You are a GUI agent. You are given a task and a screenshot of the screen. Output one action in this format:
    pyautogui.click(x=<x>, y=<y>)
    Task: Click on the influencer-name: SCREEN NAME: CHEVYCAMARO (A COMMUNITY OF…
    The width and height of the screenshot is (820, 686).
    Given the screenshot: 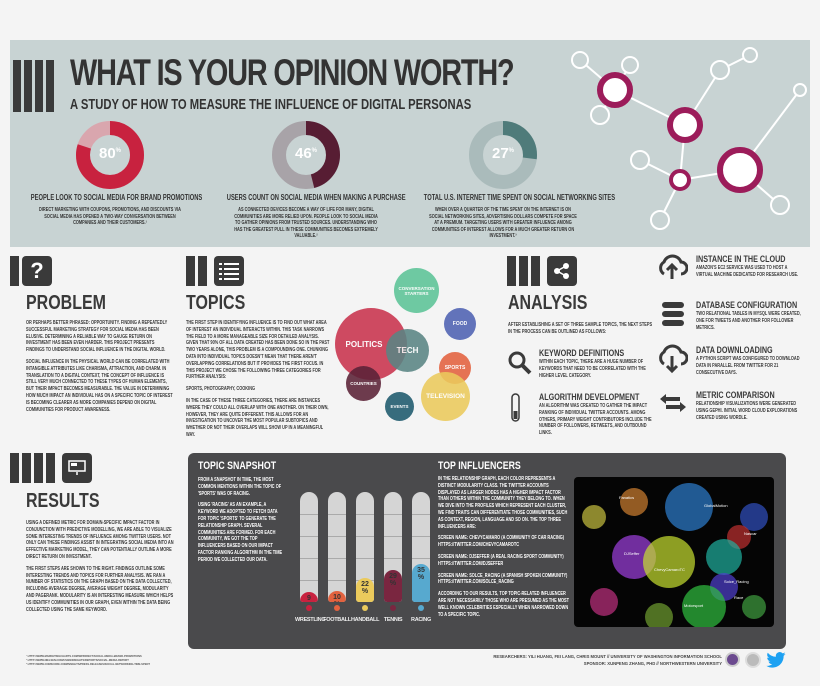 What is the action you would take?
    pyautogui.click(x=501, y=538)
    